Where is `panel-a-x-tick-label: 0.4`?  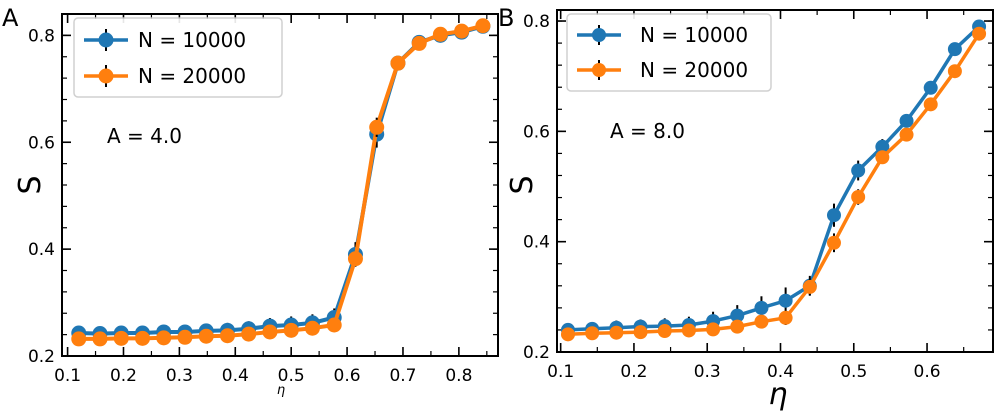
panel-a-x-tick-label: 0.4 is located at coordinates (235, 376).